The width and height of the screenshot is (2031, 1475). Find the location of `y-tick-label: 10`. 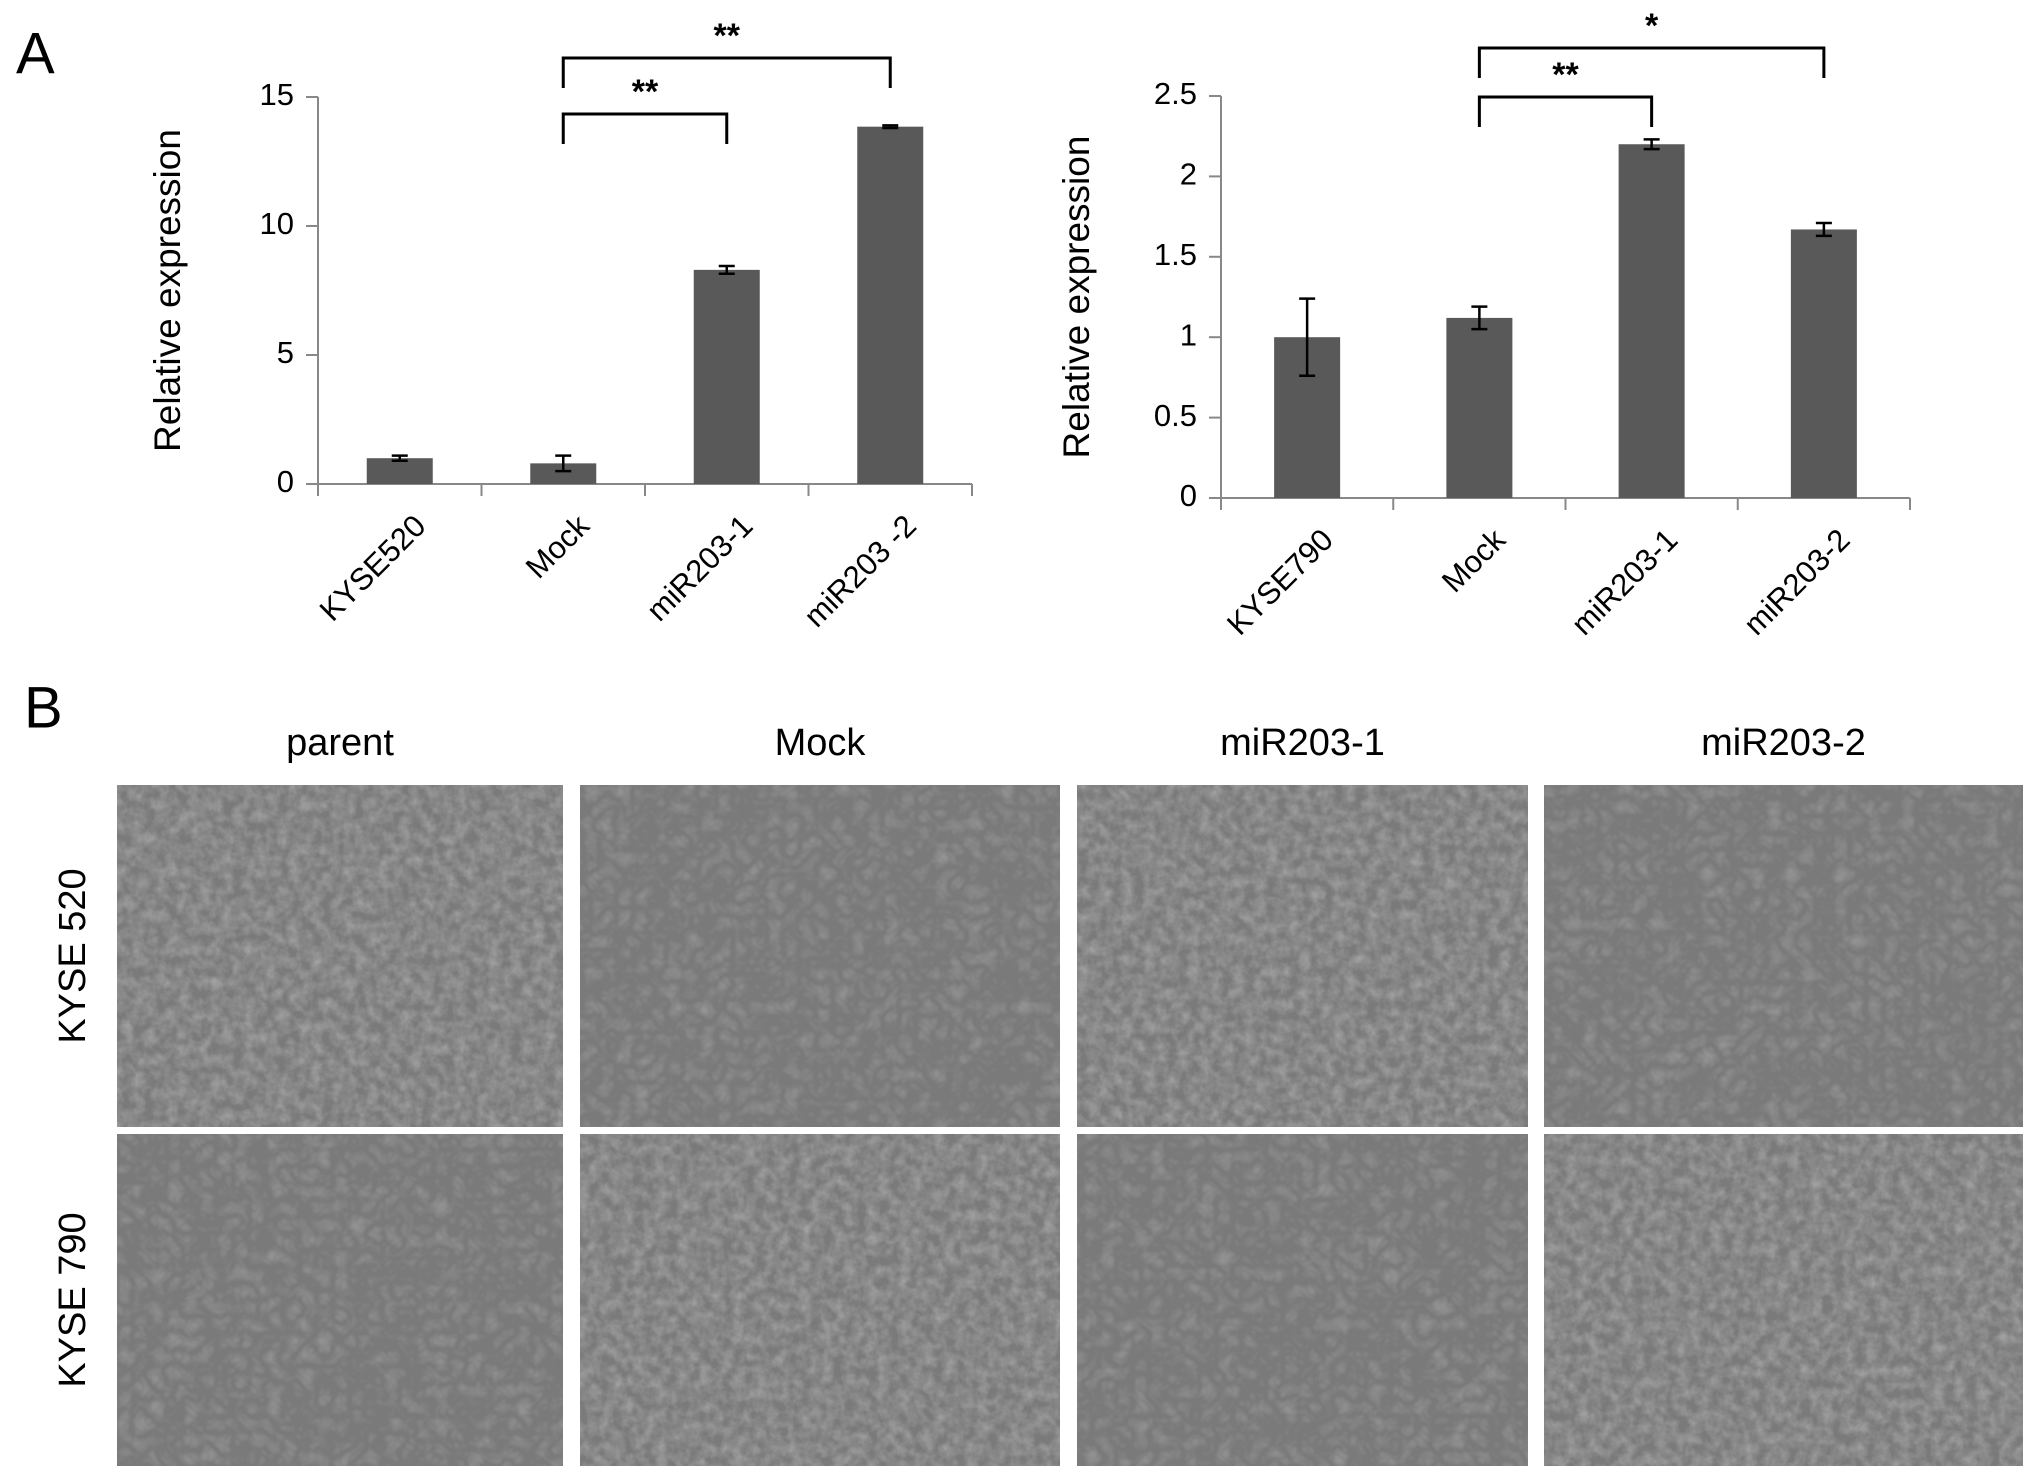

y-tick-label: 10 is located at coordinates (277, 223).